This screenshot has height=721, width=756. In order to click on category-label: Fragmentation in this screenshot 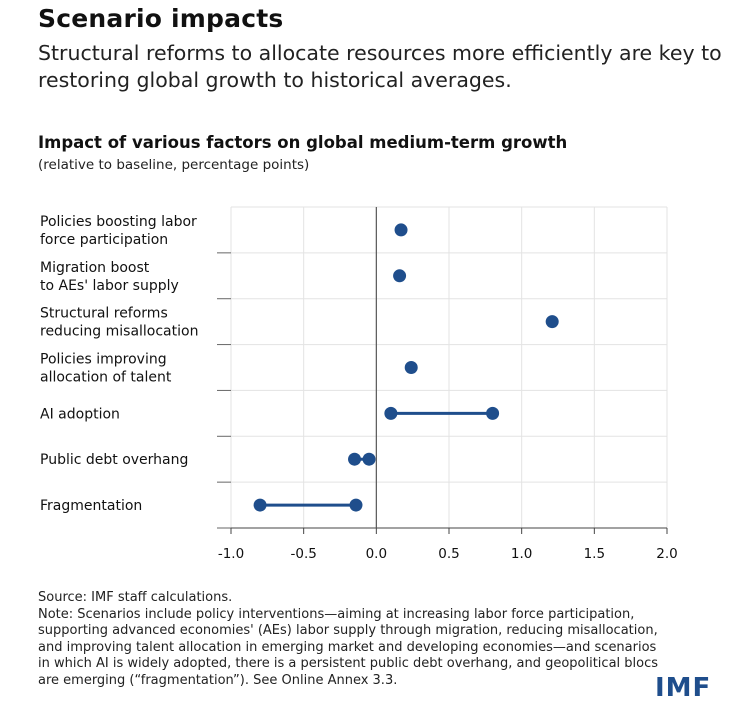, I will do `click(91, 506)`.